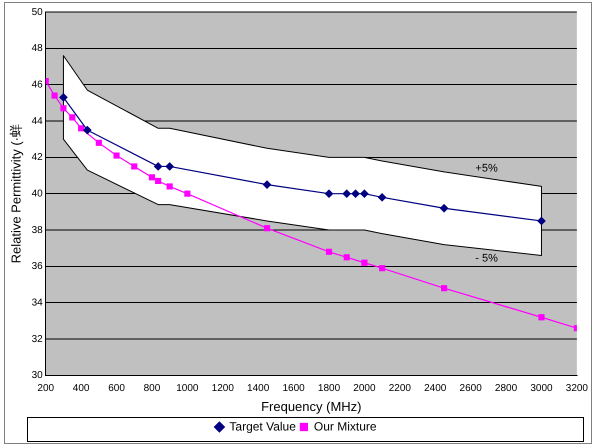 The image size is (596, 446). I want to click on annotation: +5%, so click(486, 168).